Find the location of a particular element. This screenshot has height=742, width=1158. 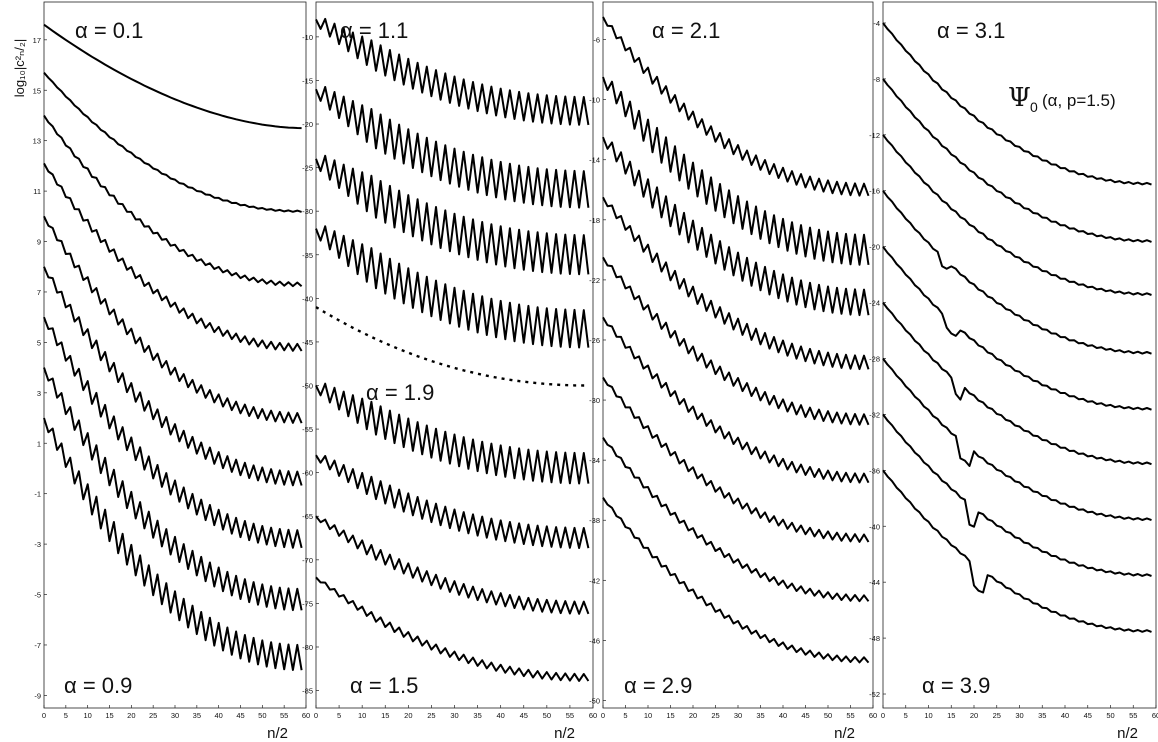

y-tick-label: -16 is located at coordinates (874, 191).